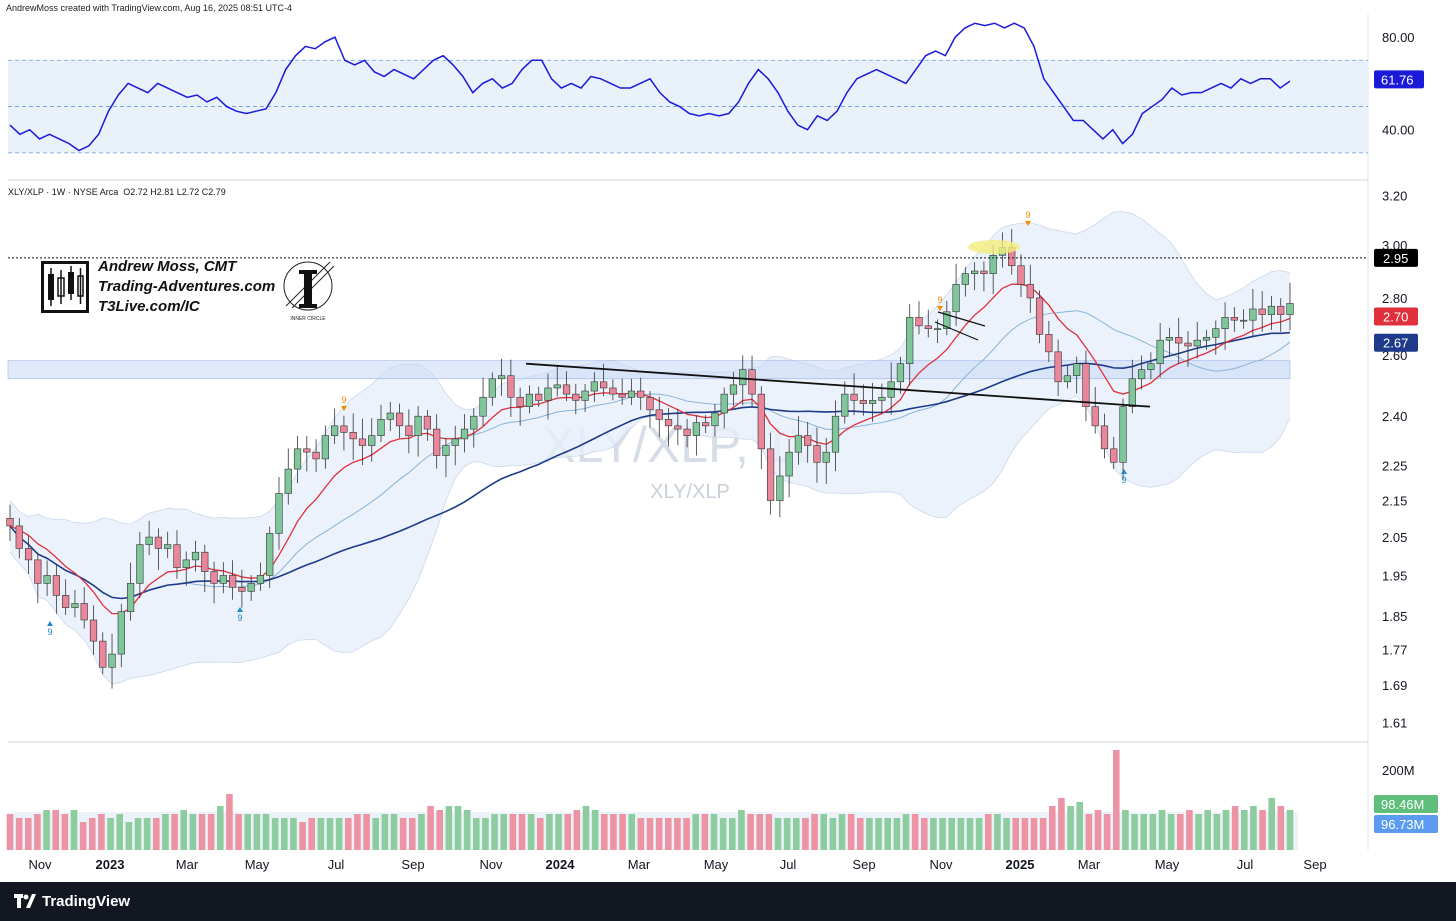  Describe the element at coordinates (1394, 196) in the screenshot. I see `price-tick-label: 3.20` at that location.